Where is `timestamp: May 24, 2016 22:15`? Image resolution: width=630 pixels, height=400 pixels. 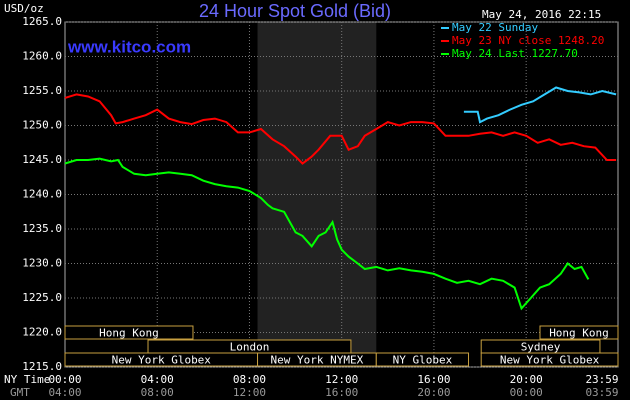
timestamp: May 24, 2016 22:15 is located at coordinates (541, 14).